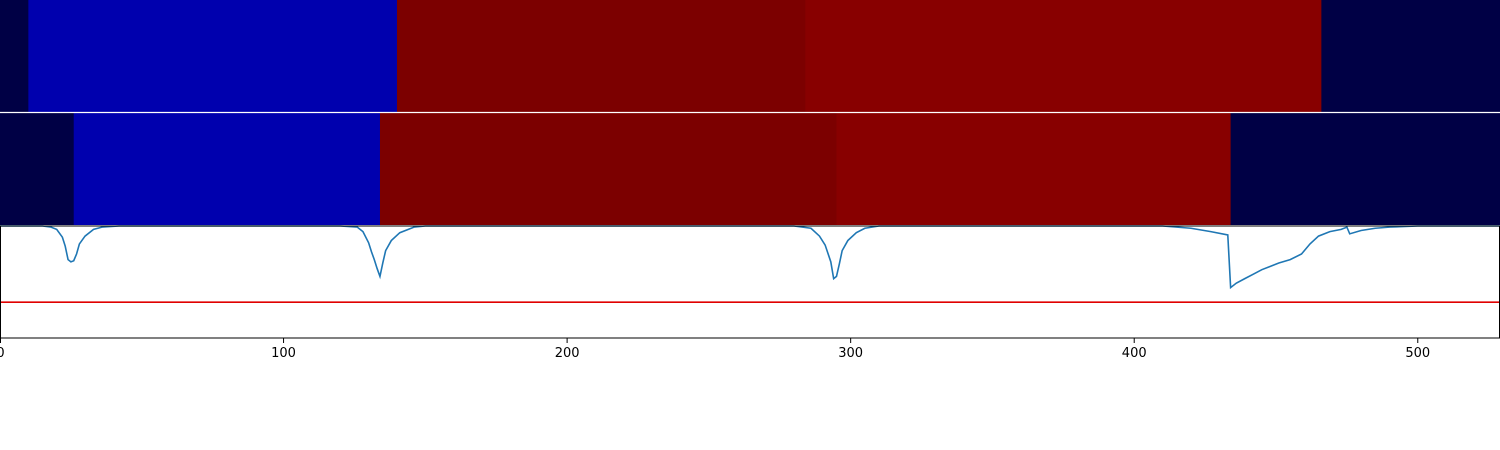 The height and width of the screenshot is (450, 1500). Describe the element at coordinates (750, 257) in the screenshot. I see `series-line` at that location.